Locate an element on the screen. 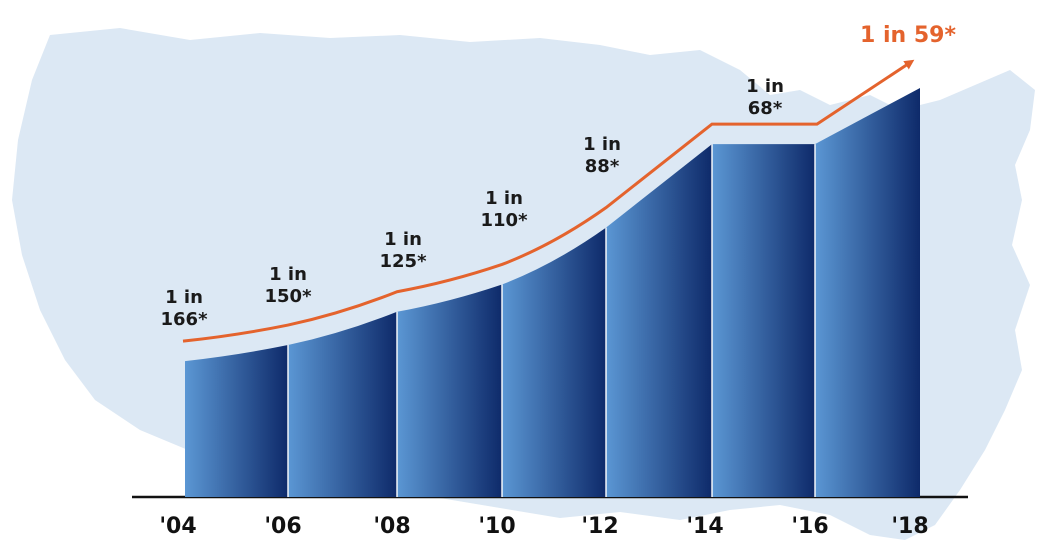 Image resolution: width=1040 pixels, height=554 pixels. x-tick-label: '08 is located at coordinates (391, 526).